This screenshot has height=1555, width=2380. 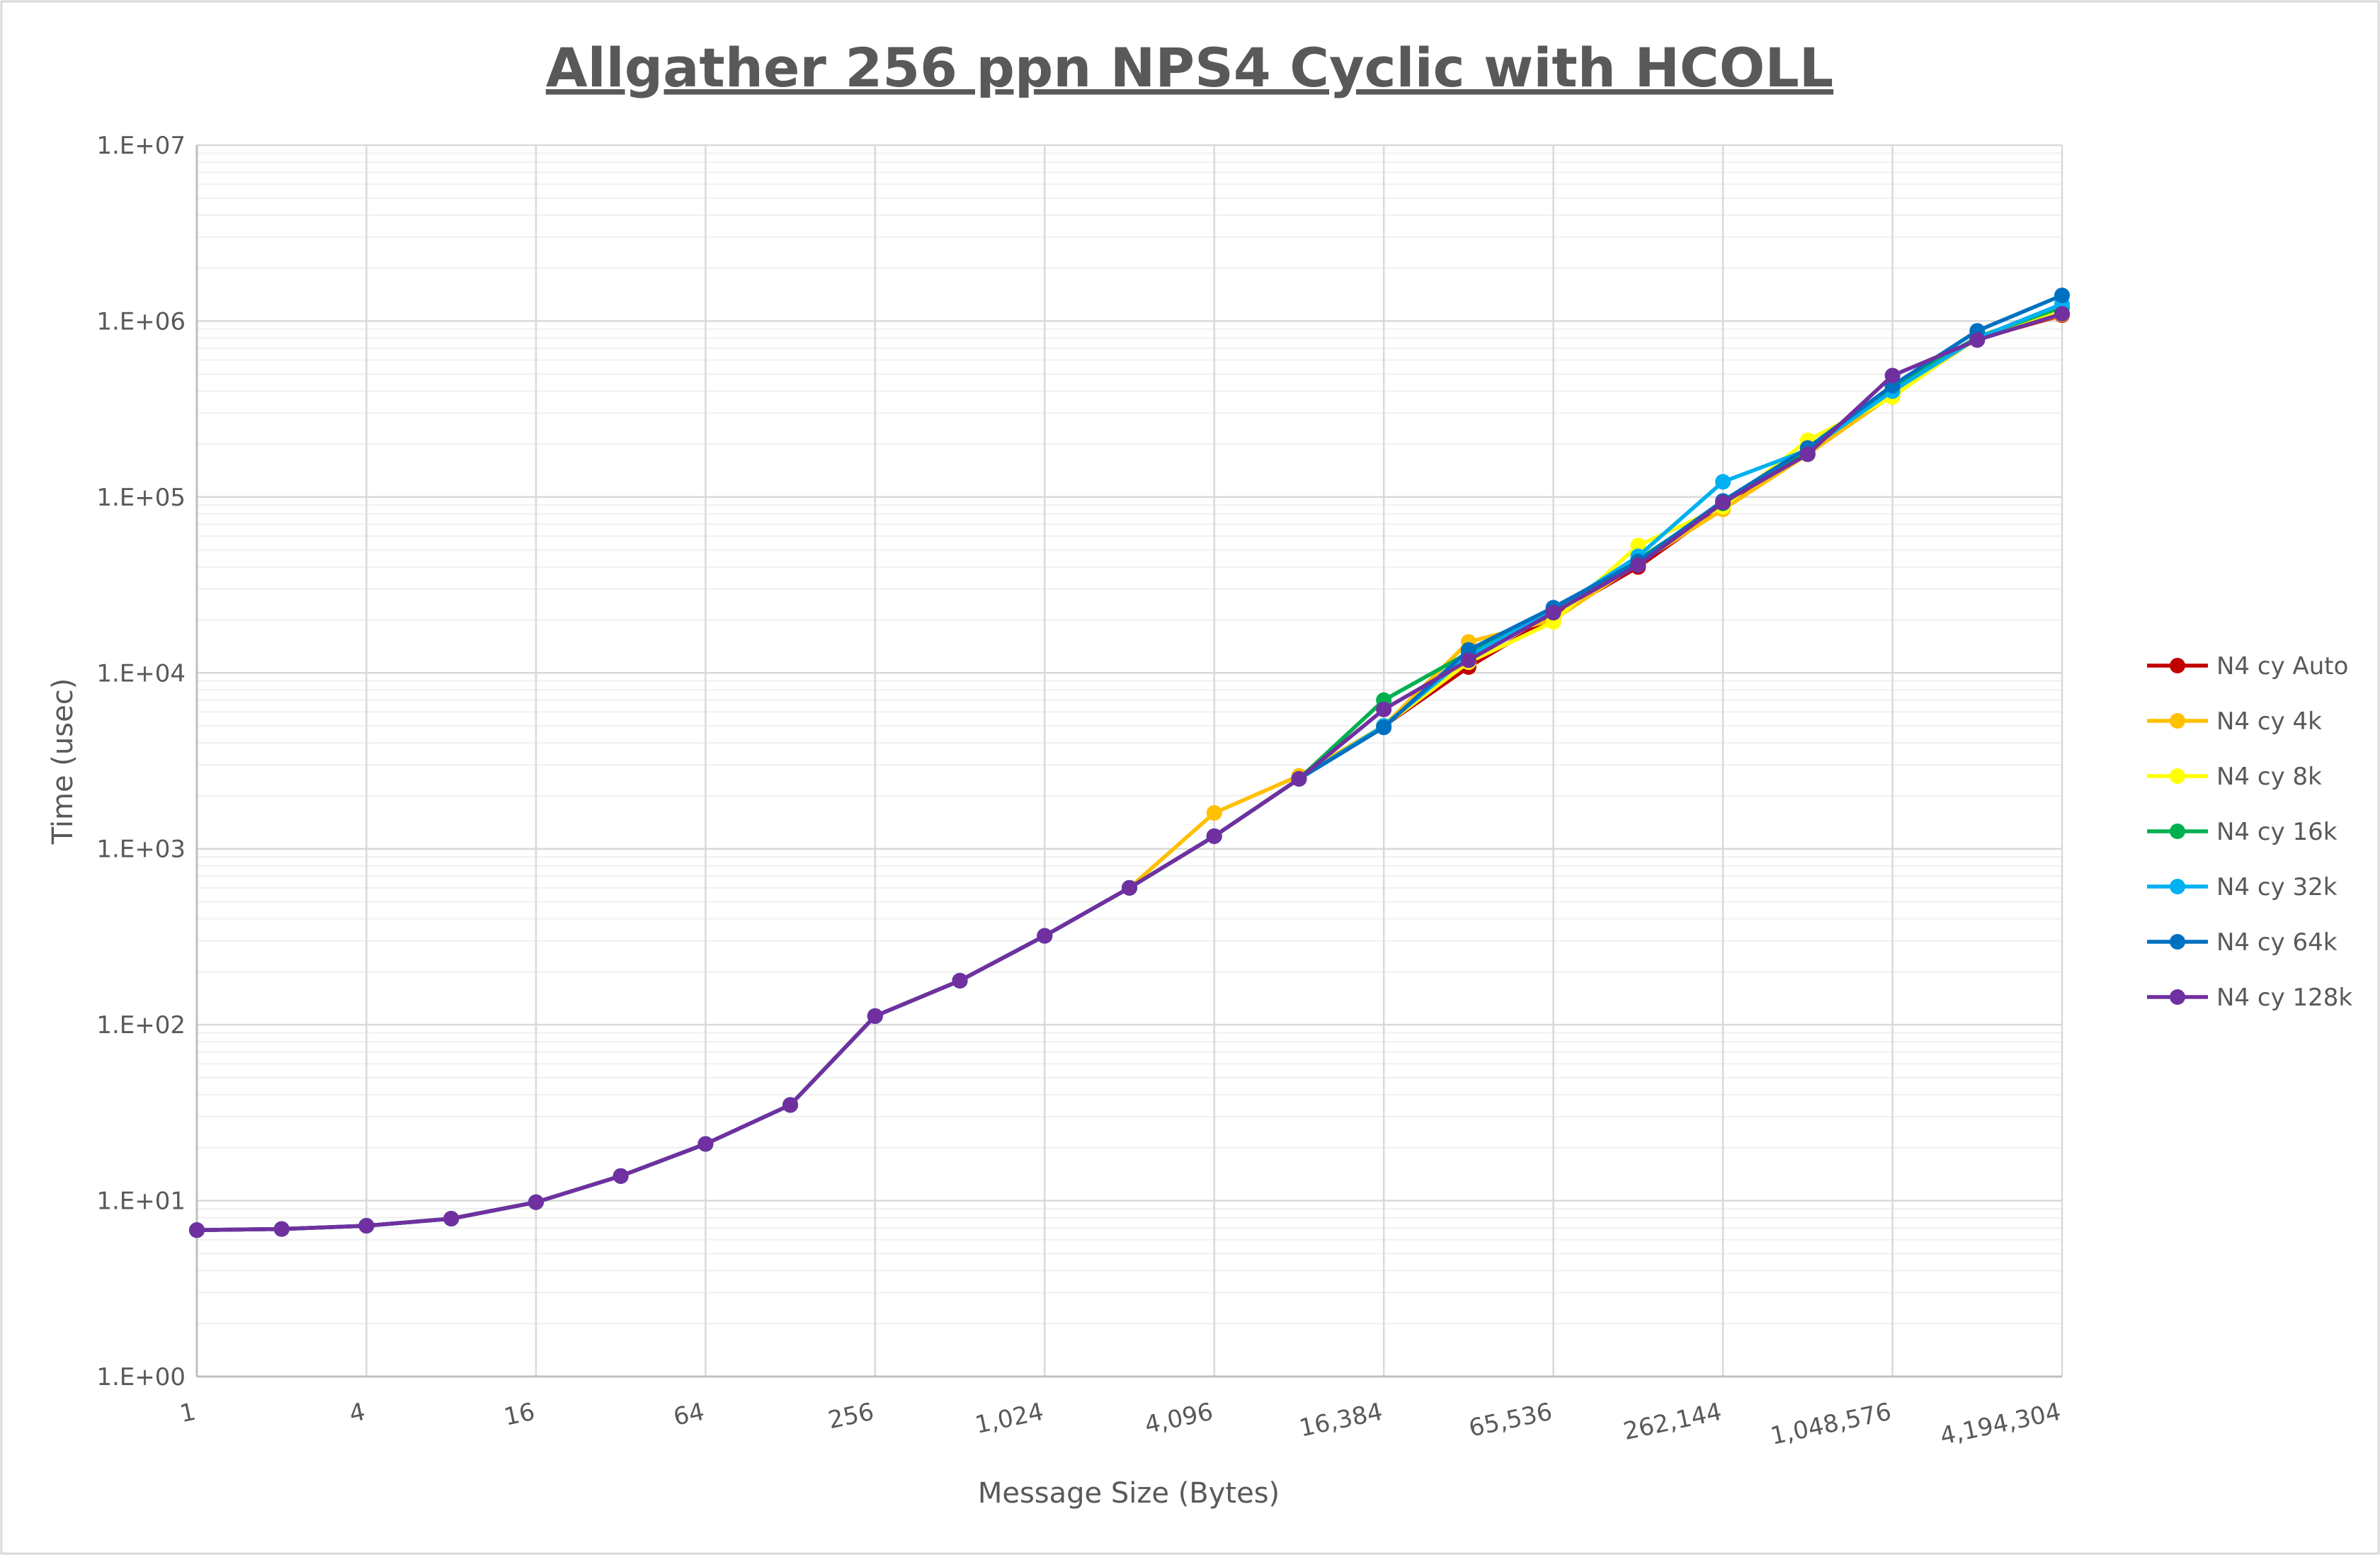 What do you see at coordinates (141, 321) in the screenshot?
I see `y-tick-label: 1.E+06` at bounding box center [141, 321].